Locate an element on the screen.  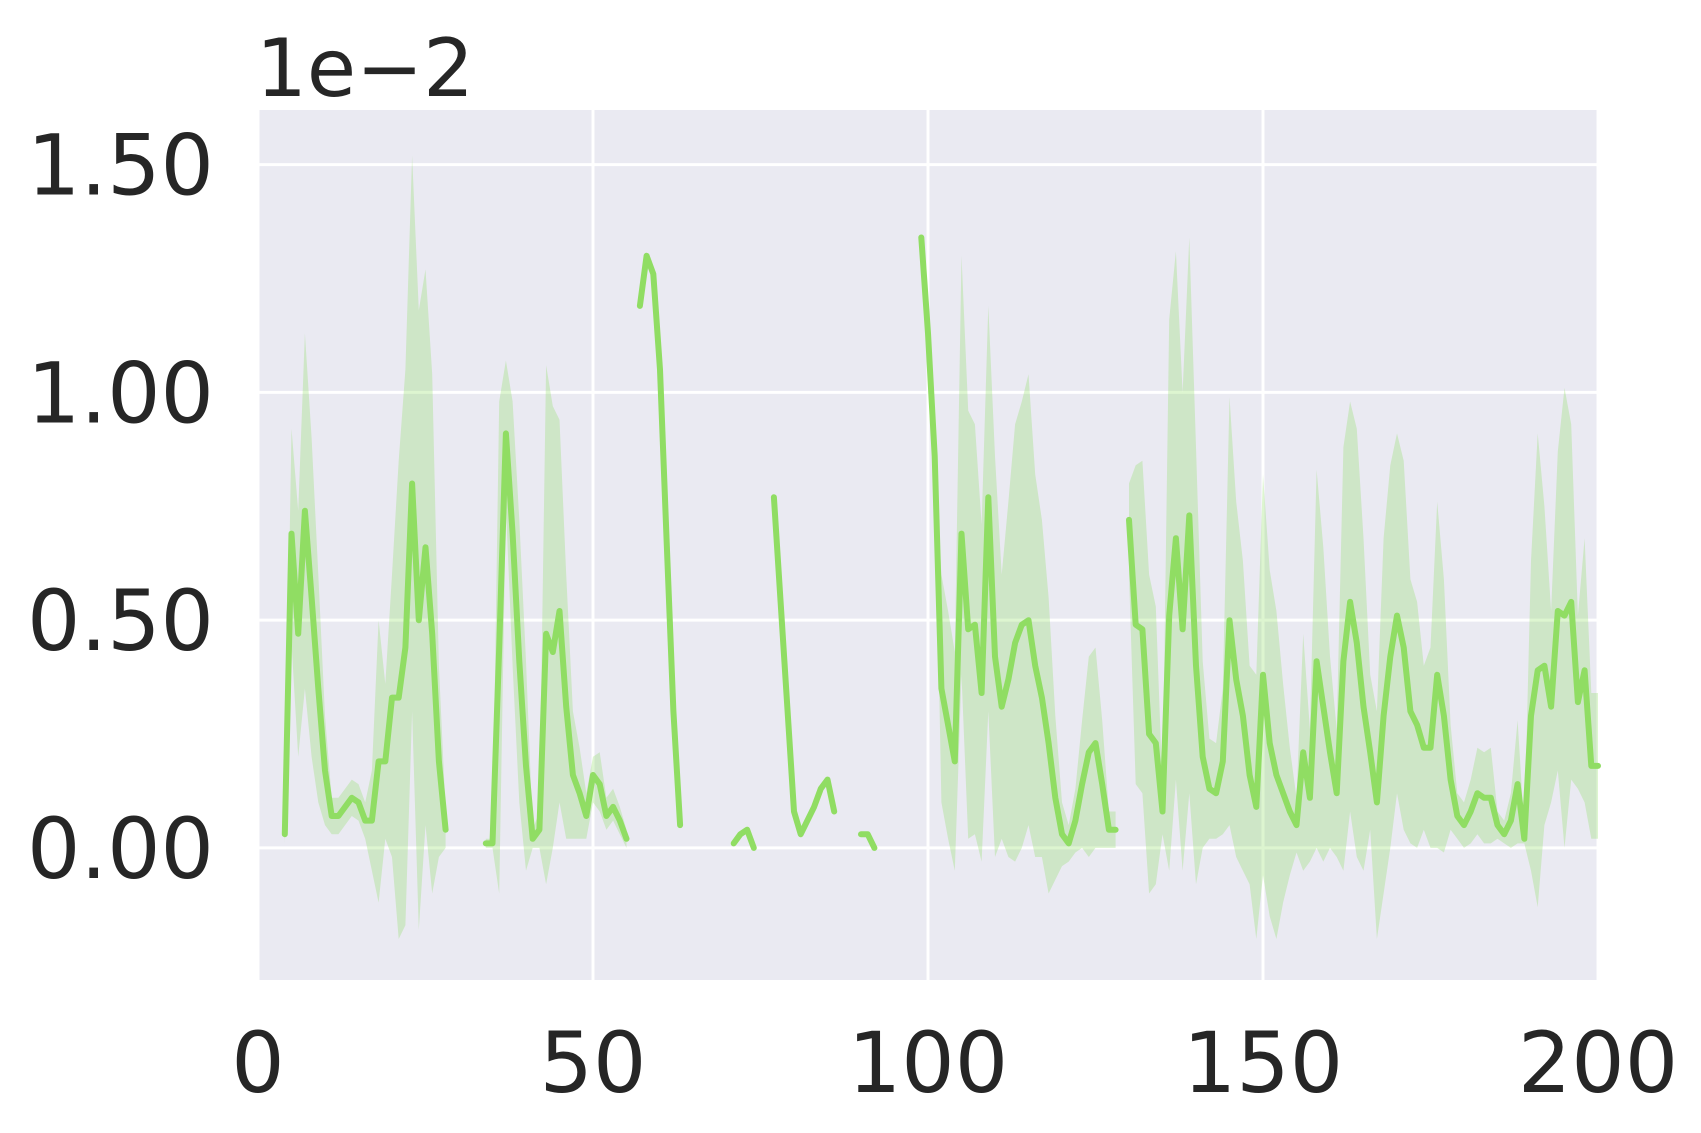
x-tick-label: 200 is located at coordinates (1598, 1063).